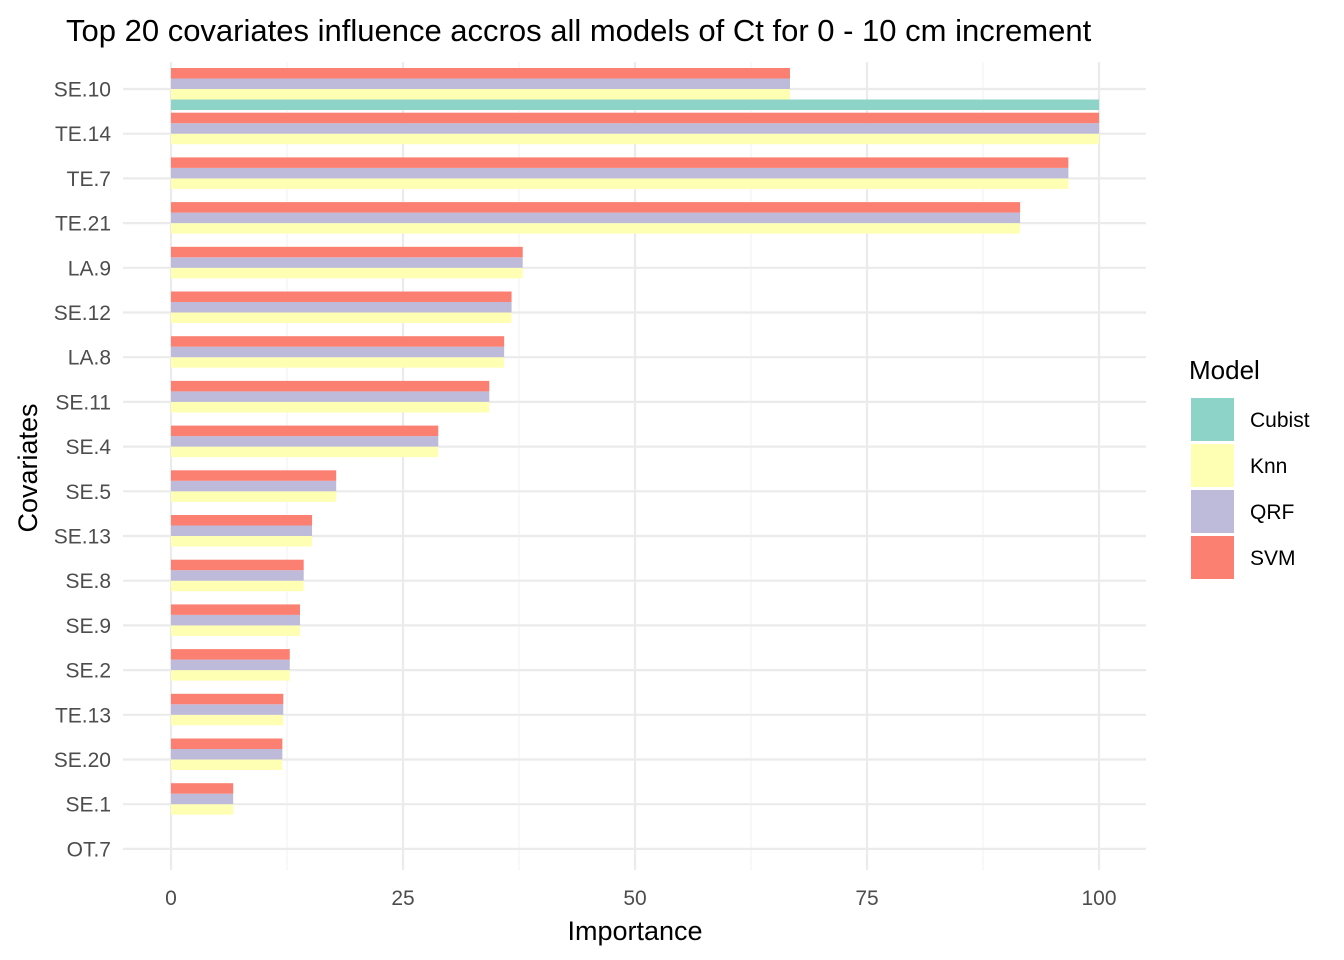 The image size is (1344, 960). I want to click on y-tick-label: SE.1, so click(88, 805).